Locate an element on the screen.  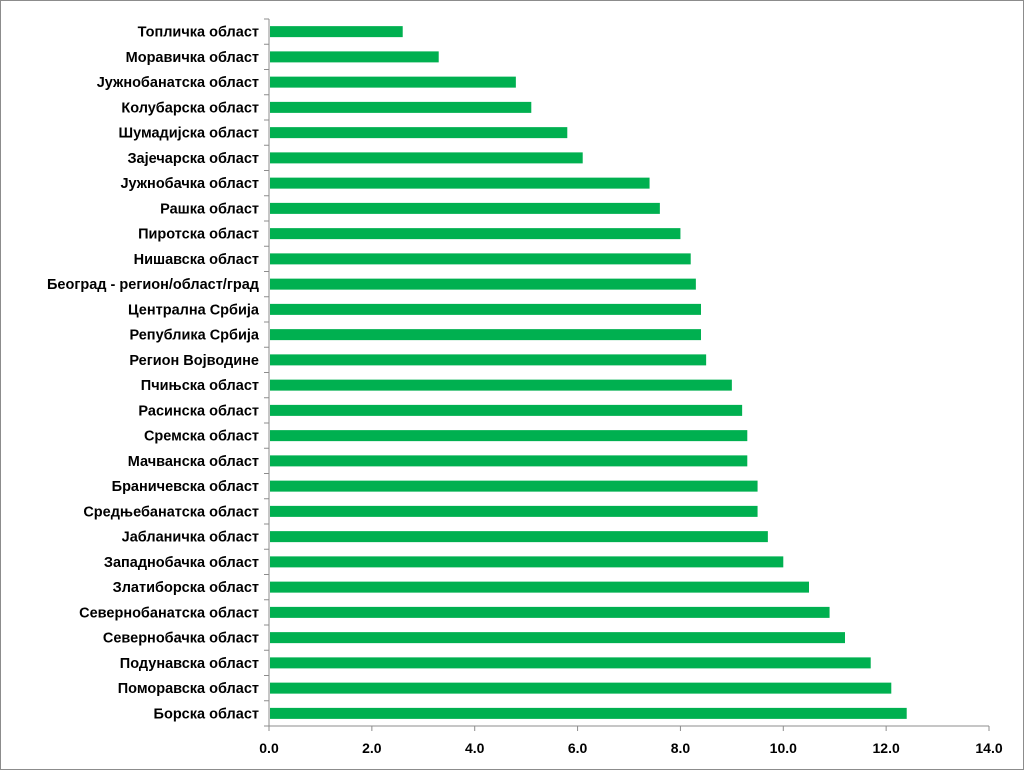
category-label: Београд - регион/област/град is located at coordinates (153, 285).